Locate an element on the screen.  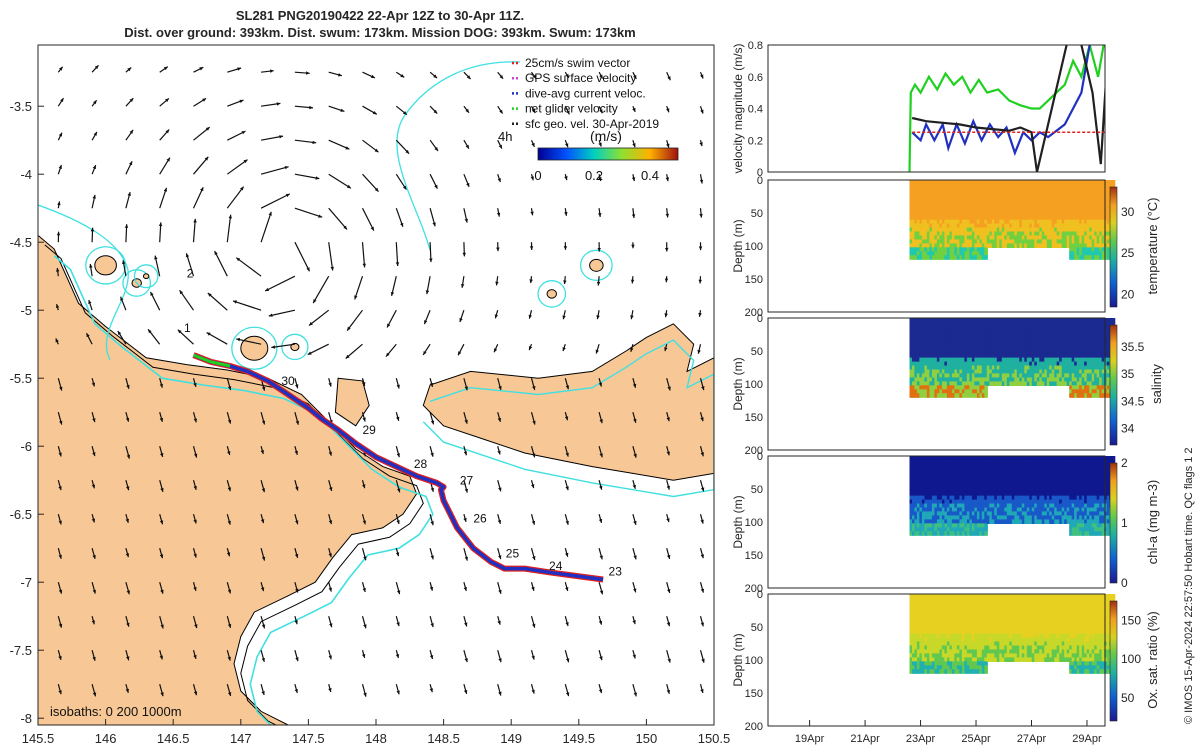
profile-ytick: 50 is located at coordinates (757, 214).